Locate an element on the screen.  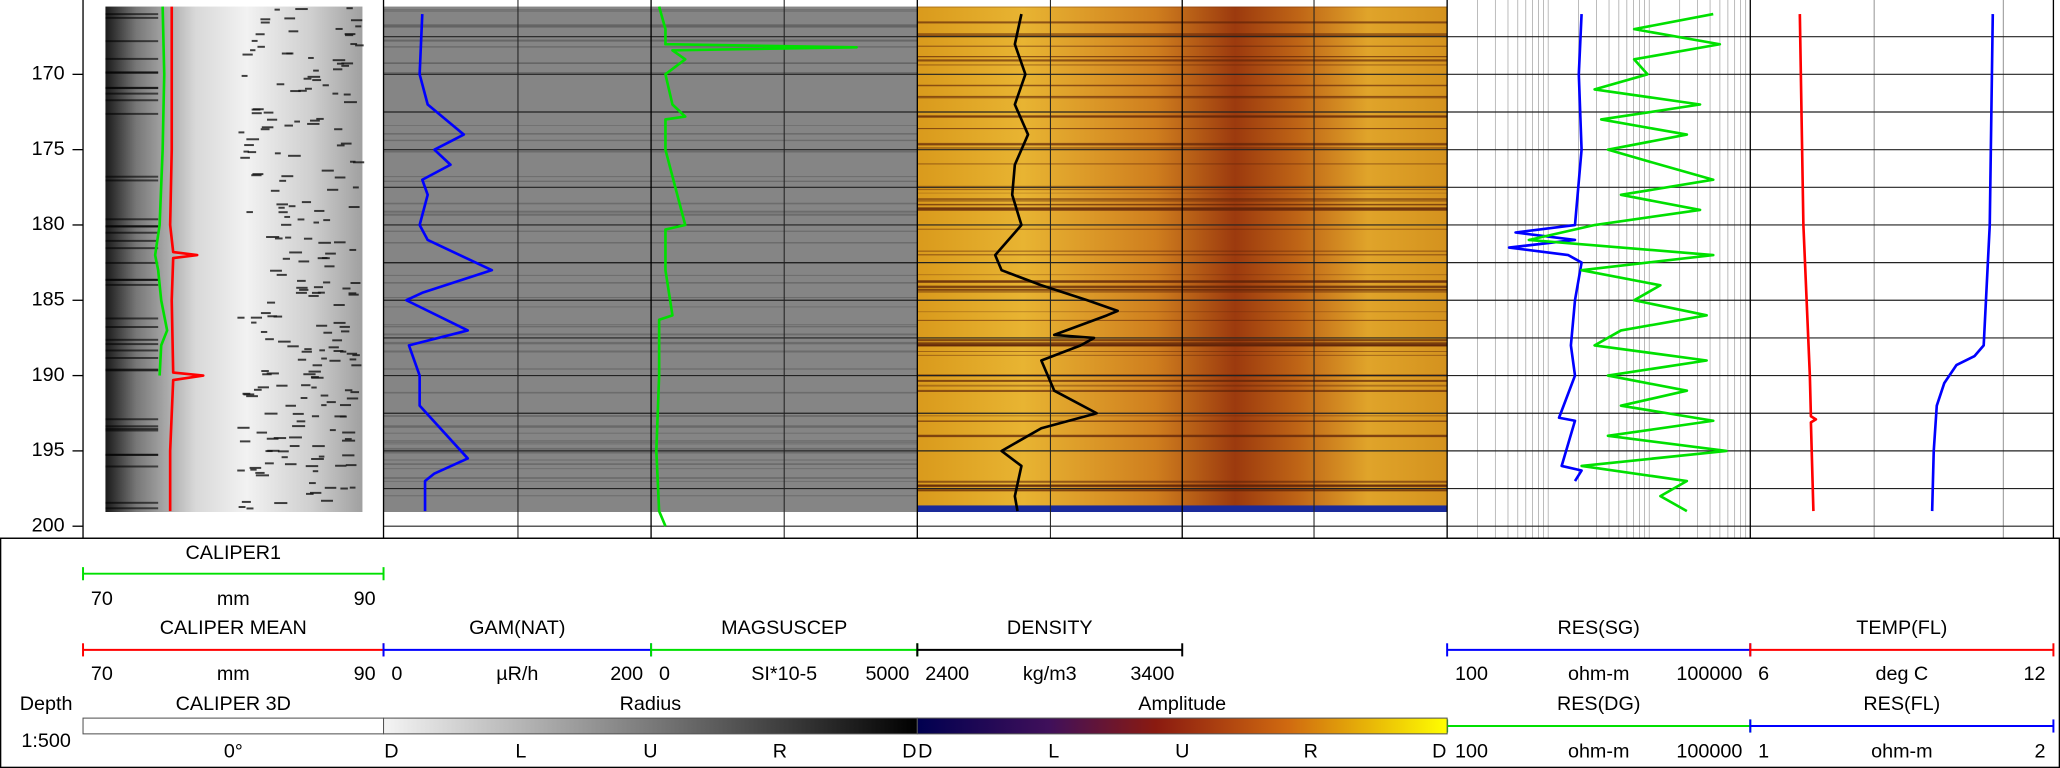
image-title: Radius is located at coordinates (651, 704).